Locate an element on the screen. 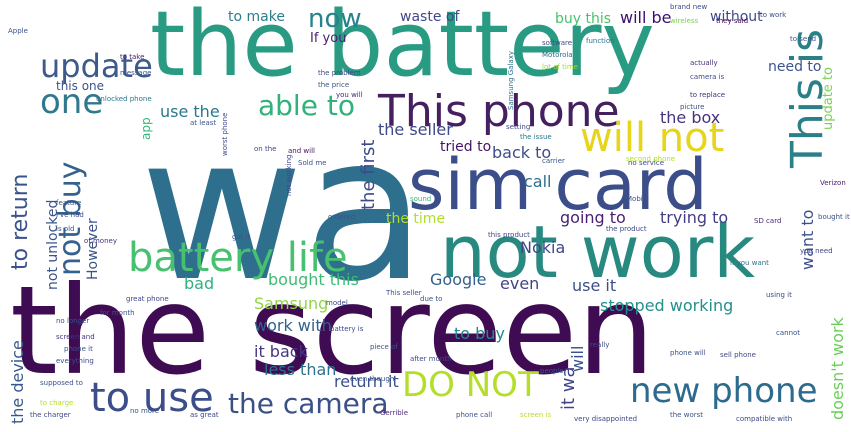 The image size is (851, 432). word-25: update to is located at coordinates (828, 98).